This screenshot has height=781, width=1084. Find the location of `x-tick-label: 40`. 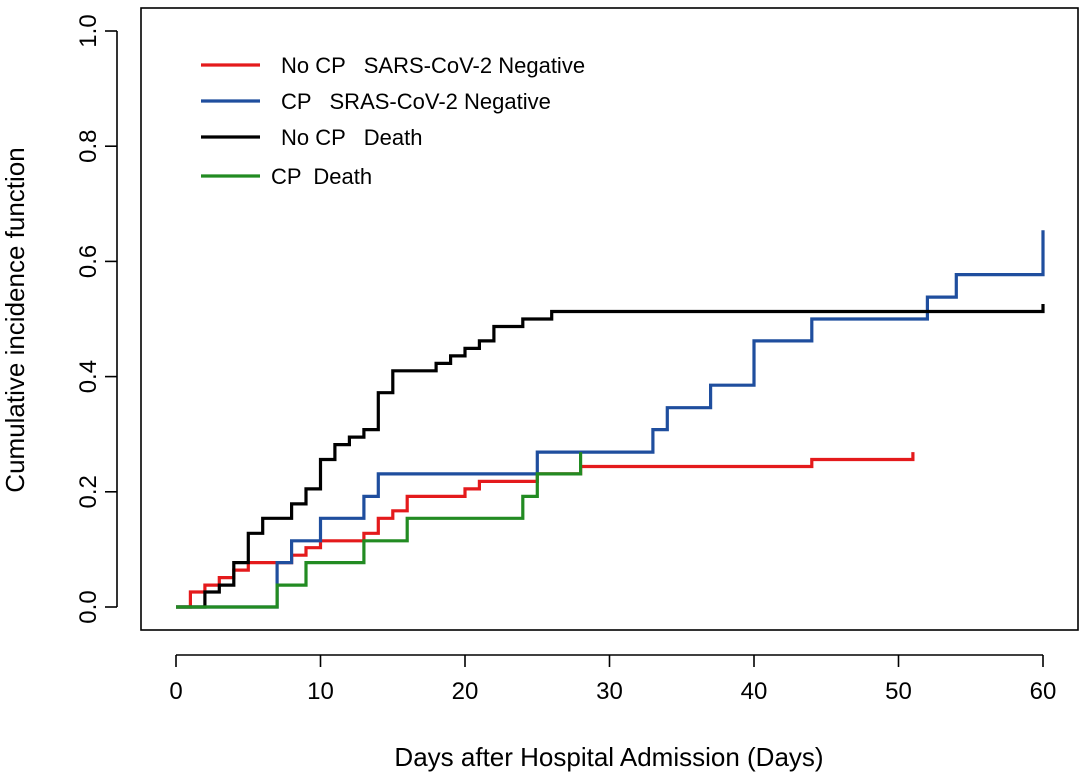

x-tick-label: 40 is located at coordinates (754, 691).